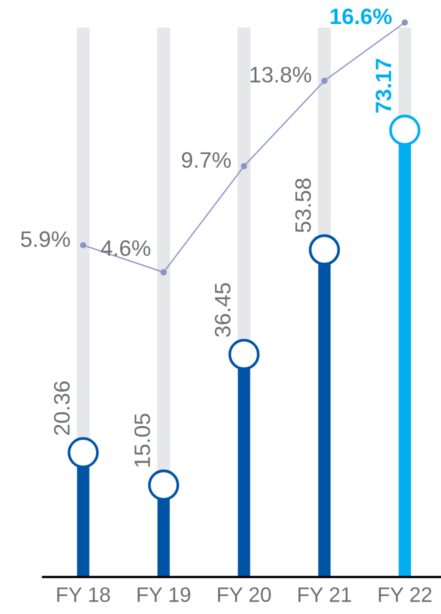 The width and height of the screenshot is (441, 614). What do you see at coordinates (384, 85) in the screenshot?
I see `data-label: 73.17` at bounding box center [384, 85].